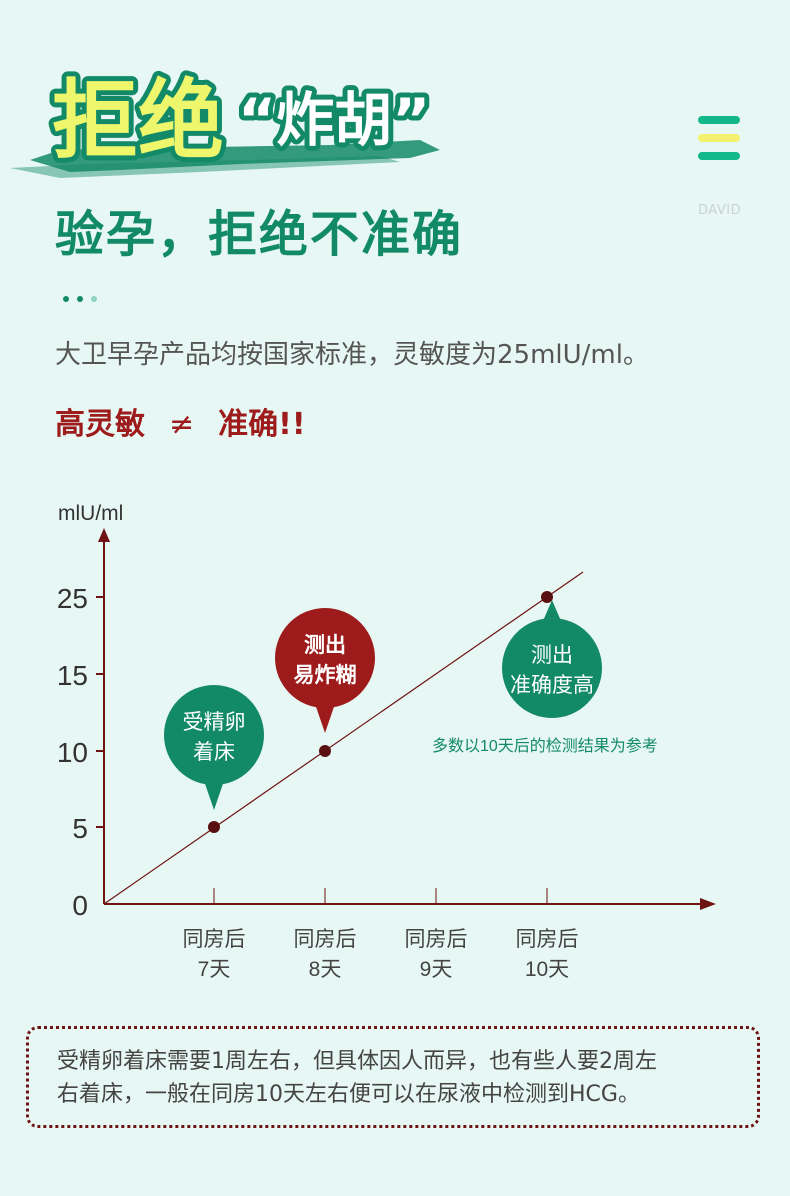  Describe the element at coordinates (100, 424) in the screenshot. I see `slogan-left: 高灵敏` at that location.